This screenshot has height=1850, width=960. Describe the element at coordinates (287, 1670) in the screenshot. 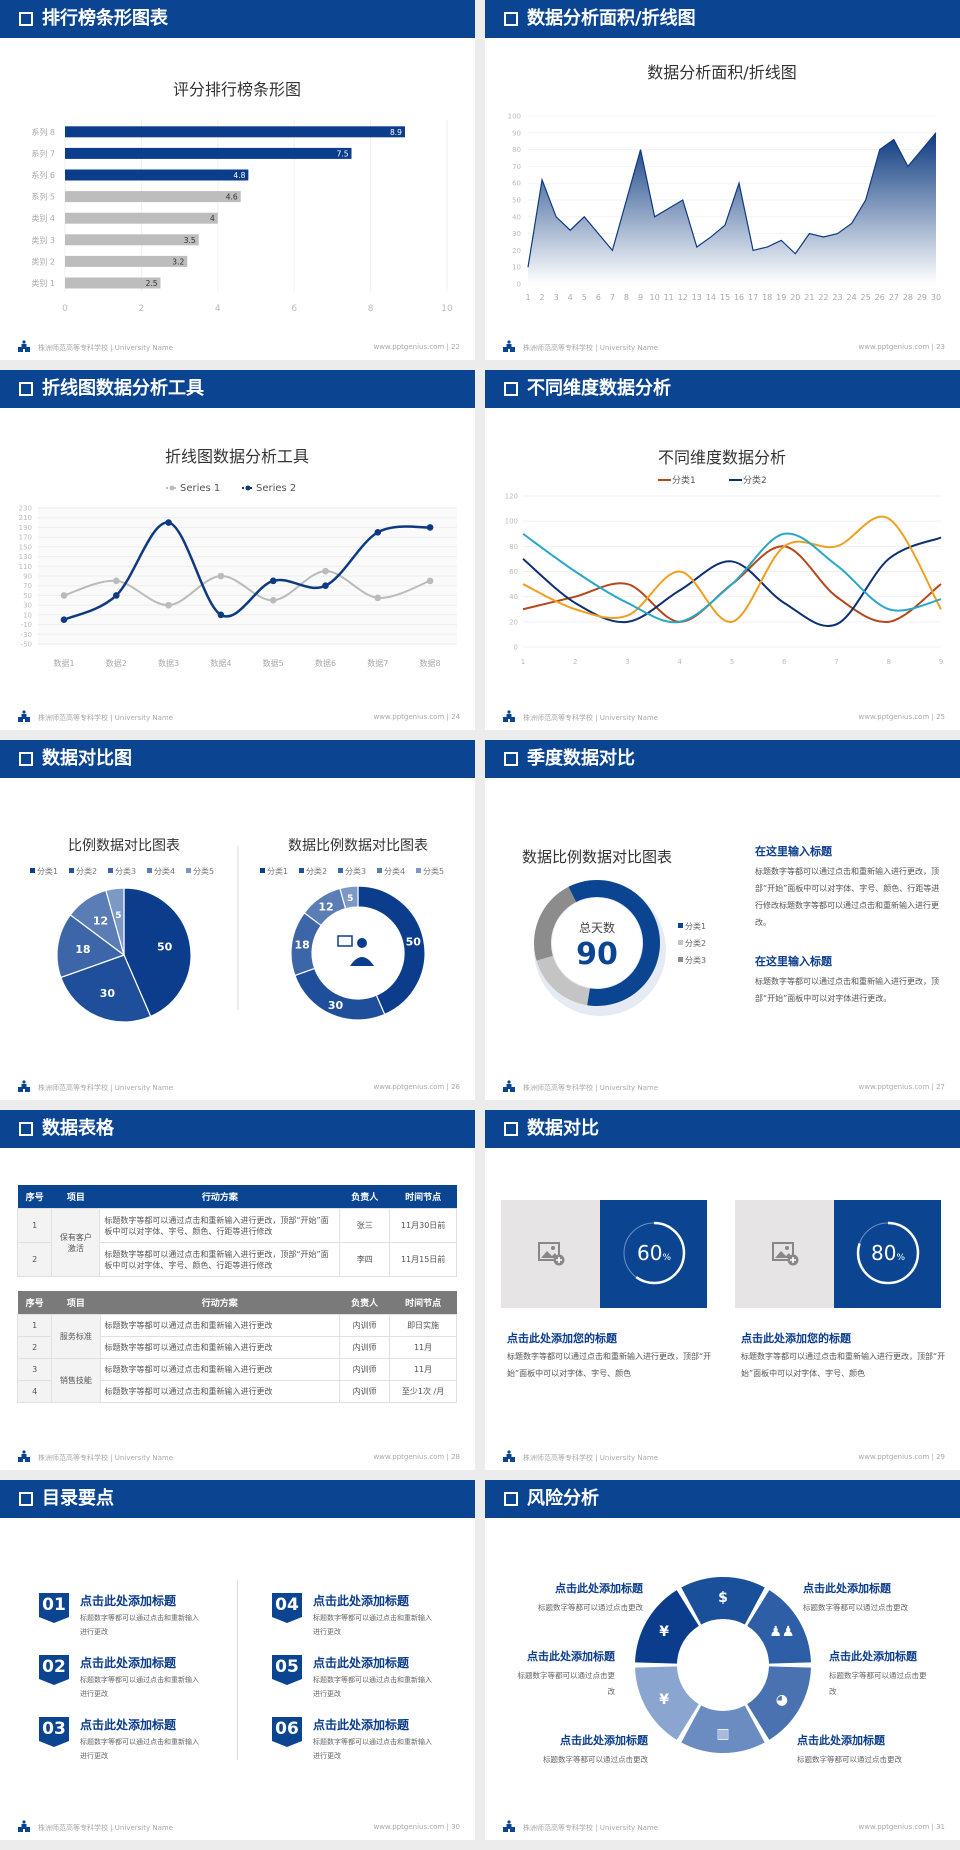

I see `number-badge: 05` at that location.